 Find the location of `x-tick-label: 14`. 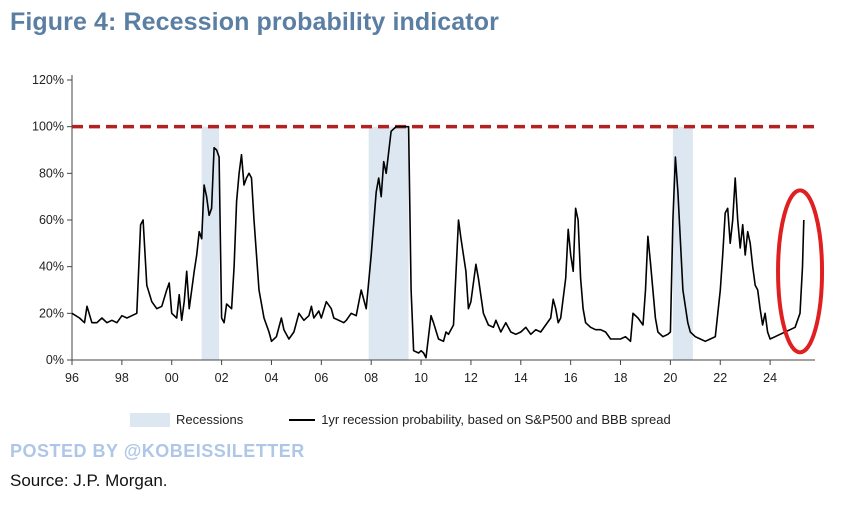

x-tick-label: 14 is located at coordinates (521, 378).